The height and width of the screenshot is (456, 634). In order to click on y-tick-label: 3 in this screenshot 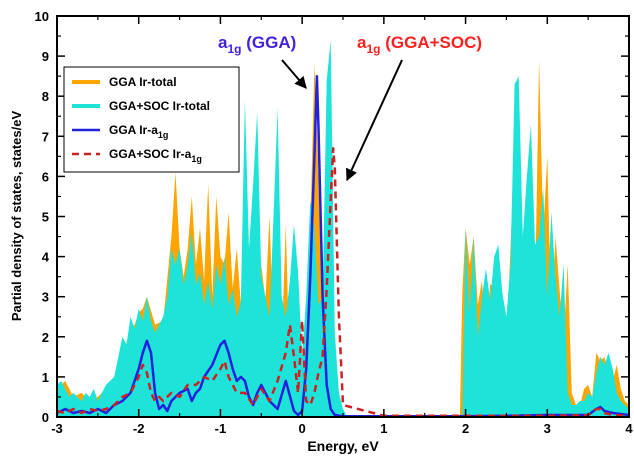, I will do `click(45, 297)`.